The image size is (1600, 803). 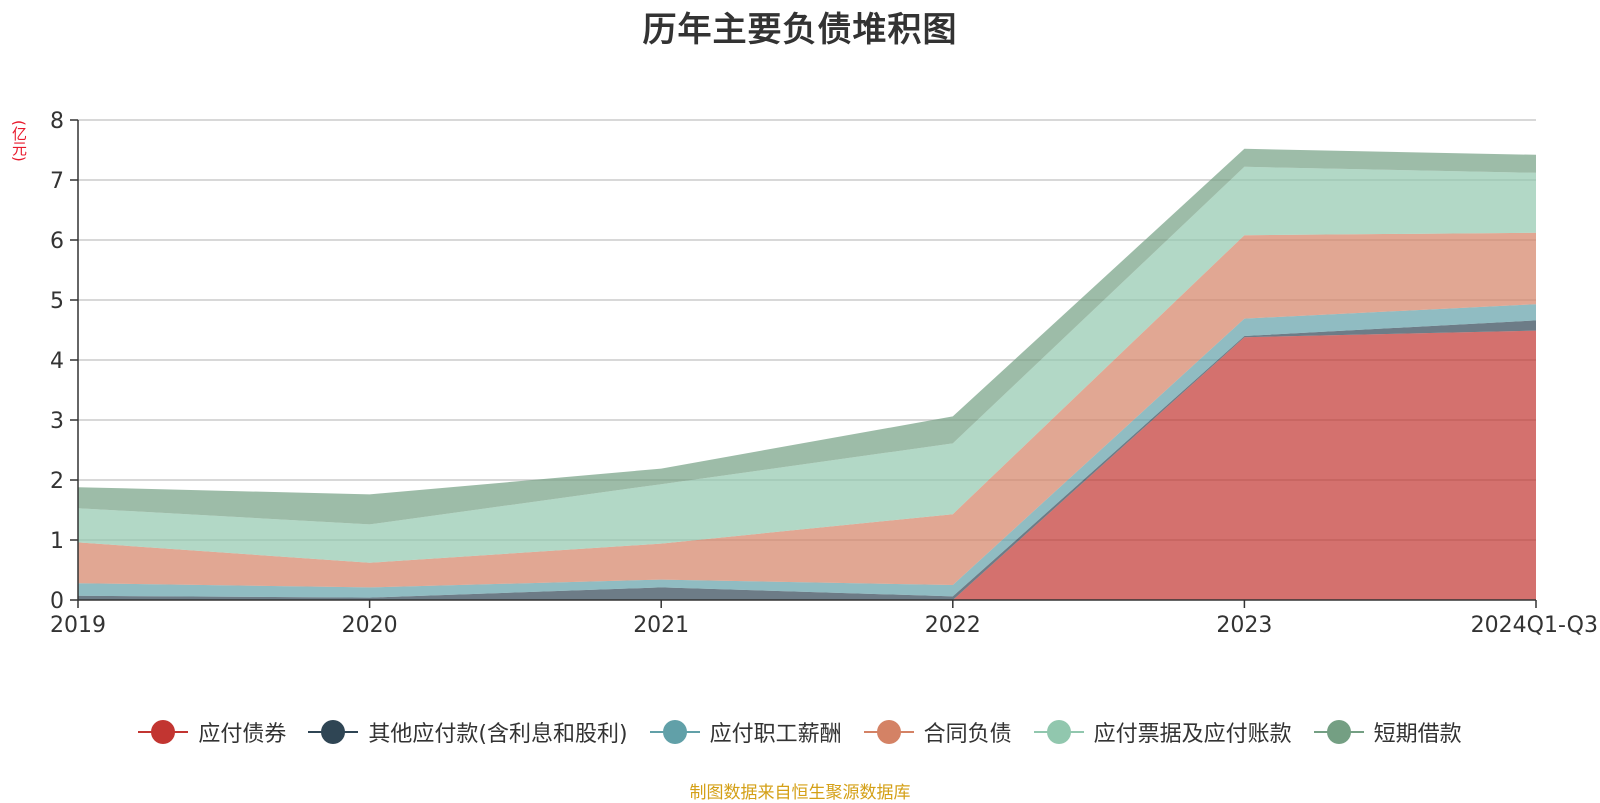 What do you see at coordinates (967, 734) in the screenshot?
I see `legend-label: 合同负债` at bounding box center [967, 734].